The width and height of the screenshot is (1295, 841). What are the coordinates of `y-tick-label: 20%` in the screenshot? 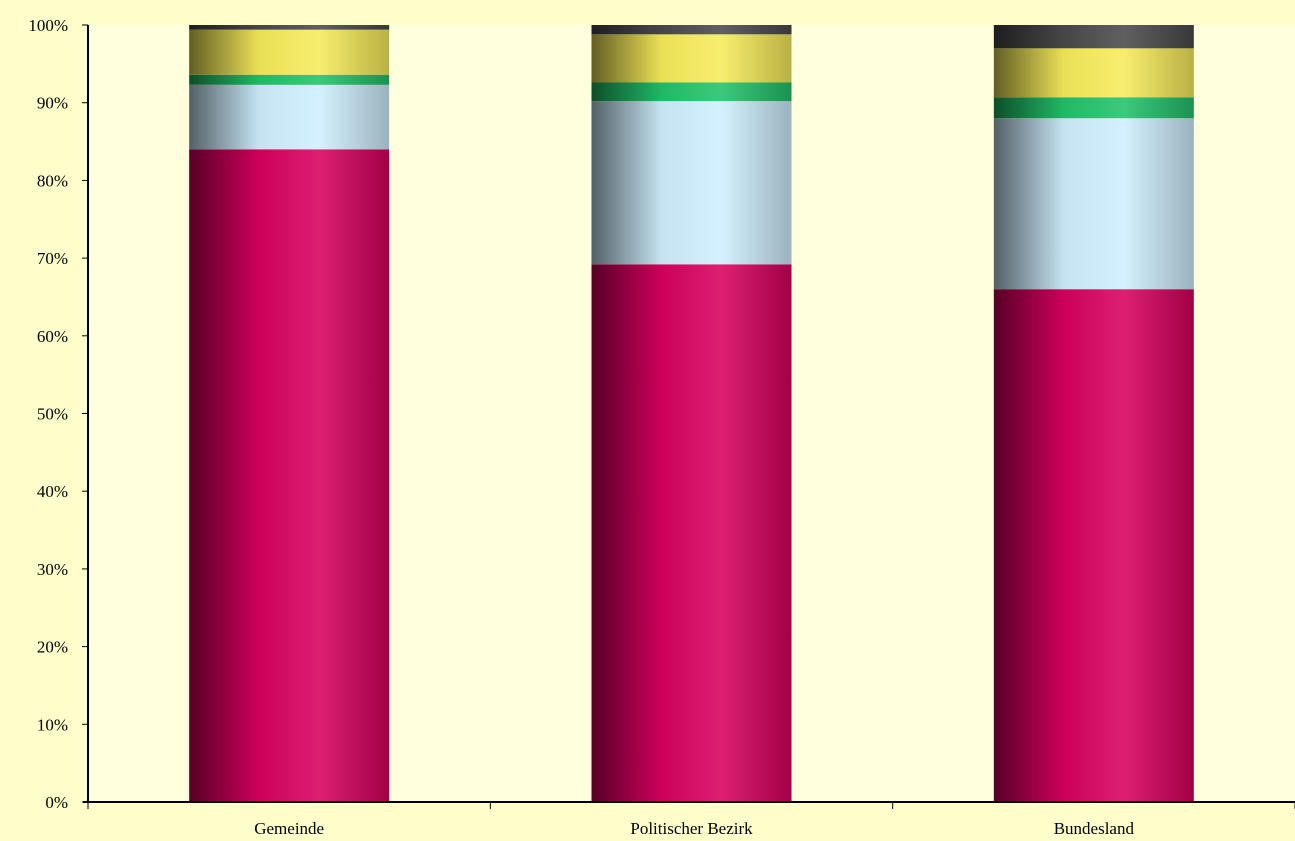 It's located at (52, 647).